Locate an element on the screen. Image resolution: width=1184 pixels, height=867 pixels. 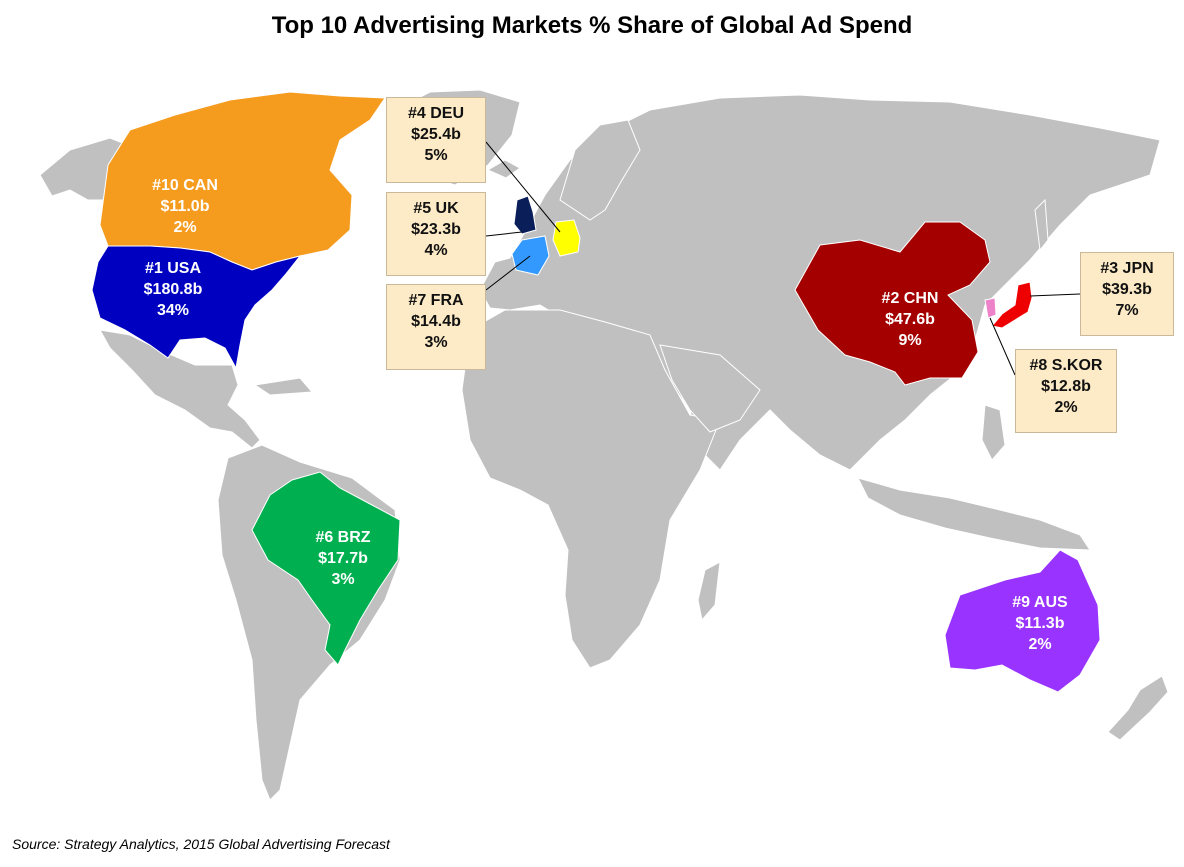
label-chn: #2 CHN $47.6b 9% is located at coordinates (910, 319).